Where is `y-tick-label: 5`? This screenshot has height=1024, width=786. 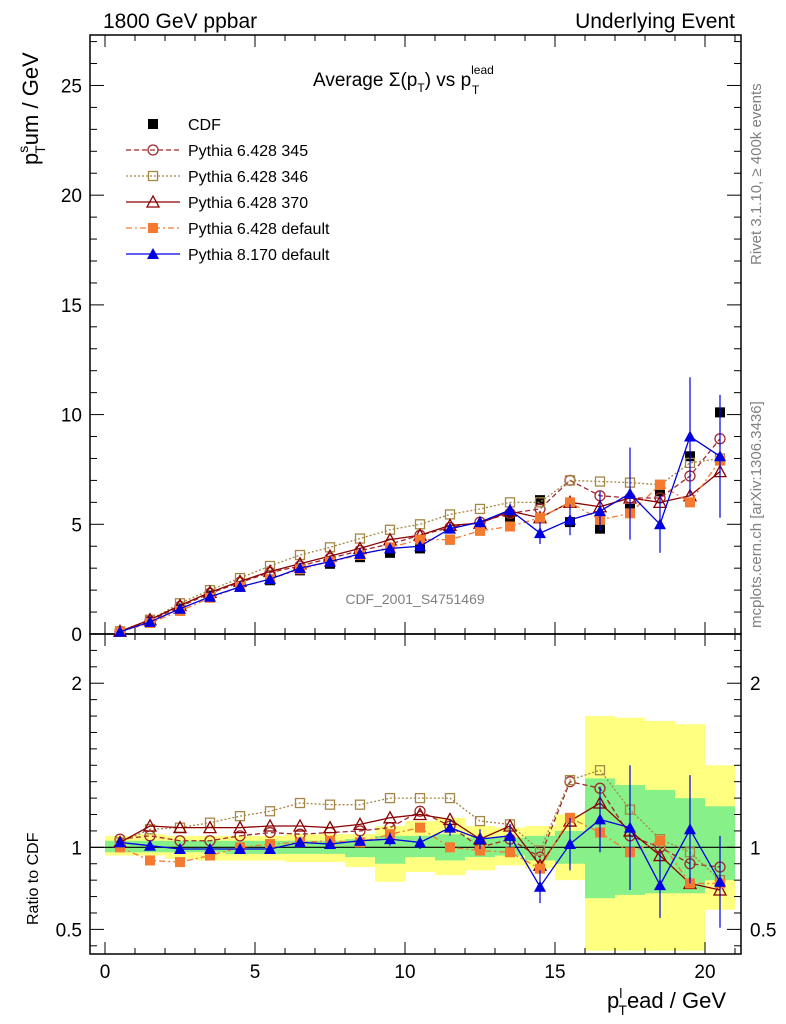
y-tick-label: 5 is located at coordinates (76, 525).